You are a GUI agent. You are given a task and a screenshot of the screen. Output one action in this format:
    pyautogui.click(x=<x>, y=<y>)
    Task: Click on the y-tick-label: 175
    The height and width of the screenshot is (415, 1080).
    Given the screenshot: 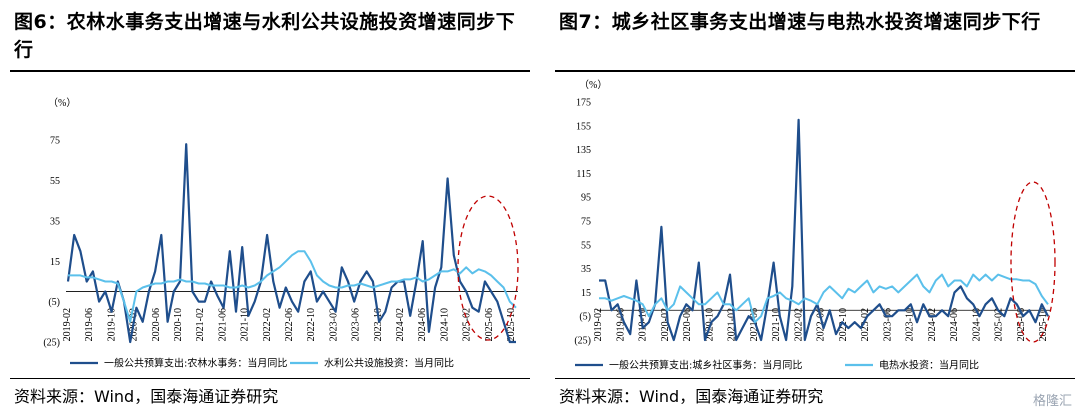 What is the action you would take?
    pyautogui.click(x=583, y=103)
    